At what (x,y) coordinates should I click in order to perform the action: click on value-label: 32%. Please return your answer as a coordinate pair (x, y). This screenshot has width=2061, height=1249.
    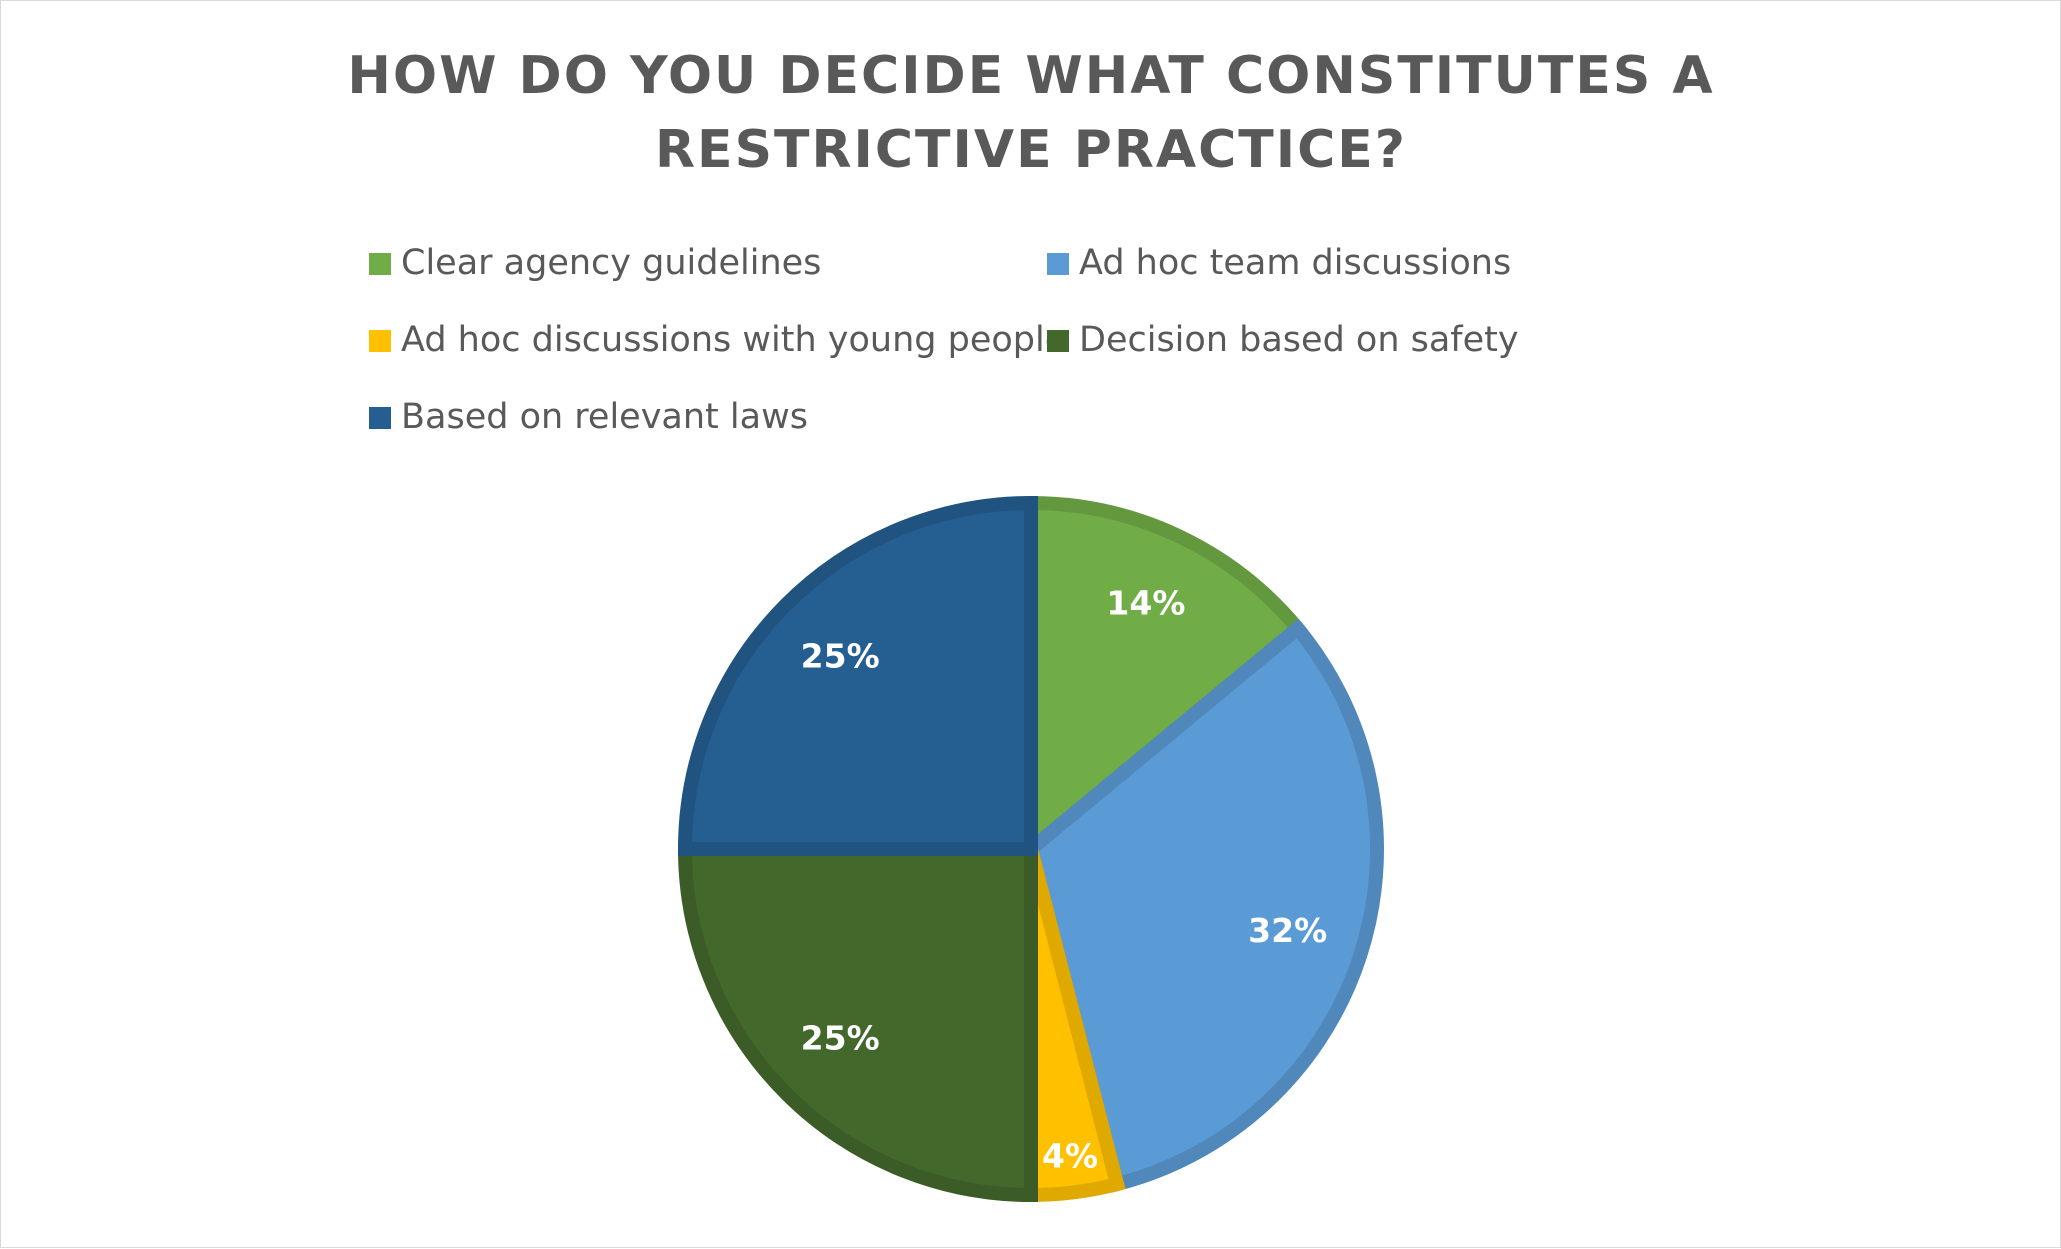
    Looking at the image, I should click on (1287, 930).